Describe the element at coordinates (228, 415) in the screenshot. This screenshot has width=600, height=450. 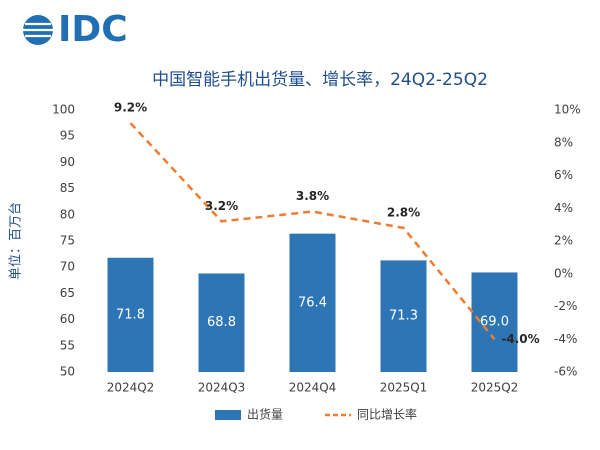
I see `legend-swatch` at that location.